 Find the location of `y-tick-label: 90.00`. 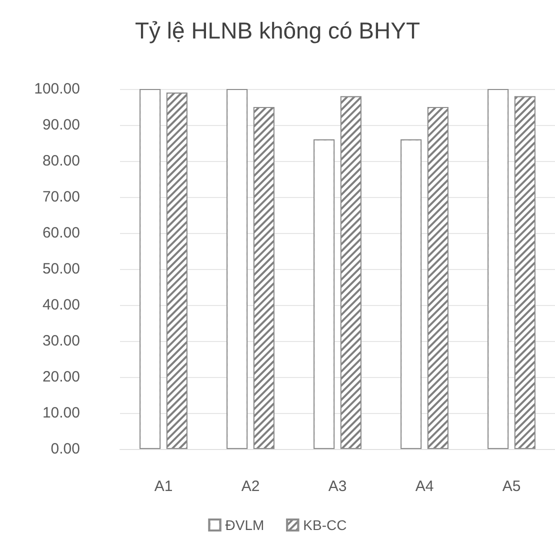

y-tick-label: 90.00 is located at coordinates (61, 125).